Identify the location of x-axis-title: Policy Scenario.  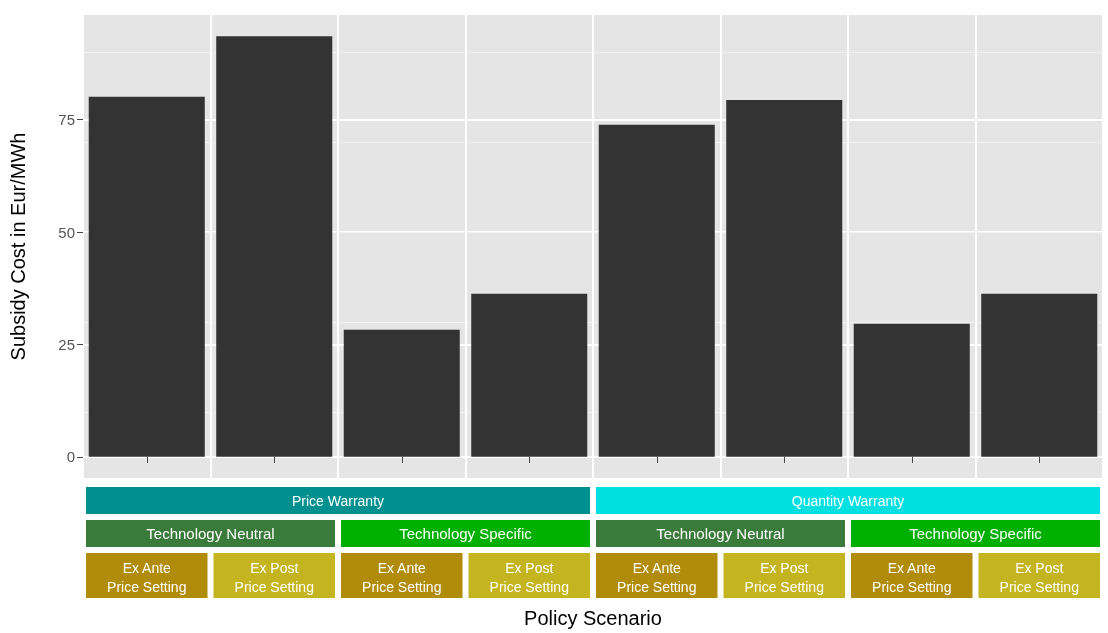
(593, 618).